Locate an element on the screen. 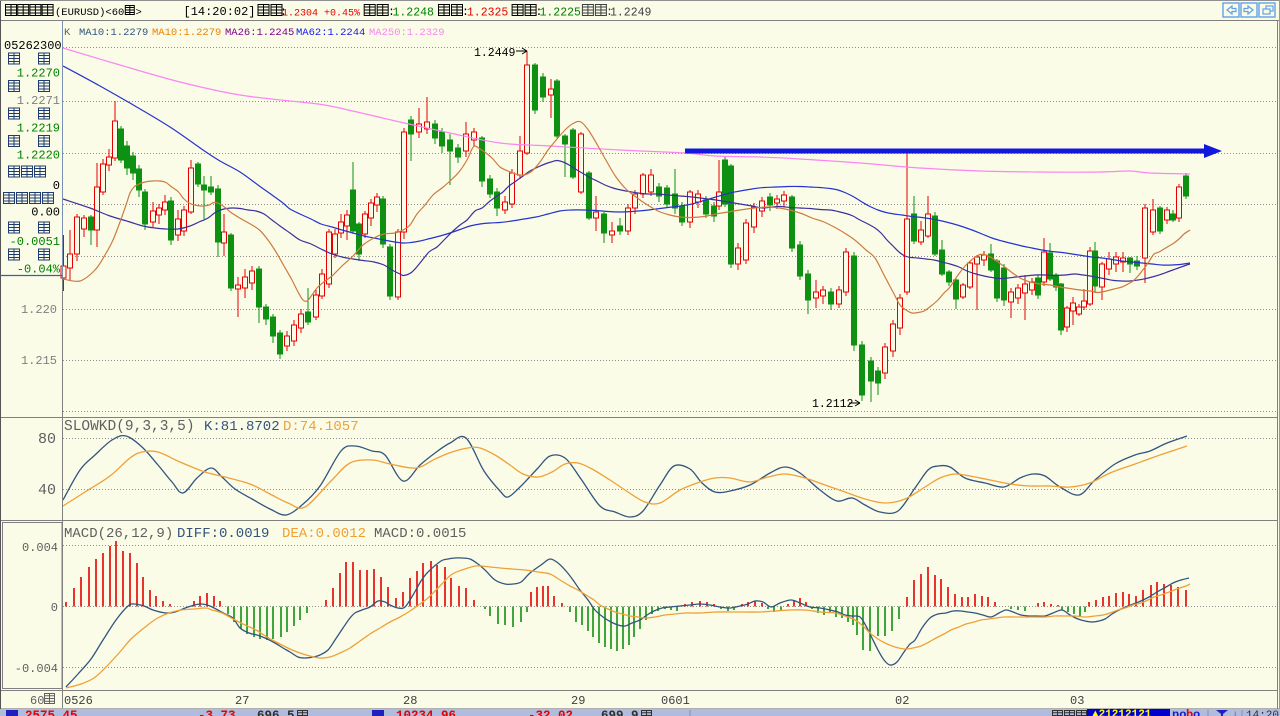  svg-text: 03 is located at coordinates (1077, 701).